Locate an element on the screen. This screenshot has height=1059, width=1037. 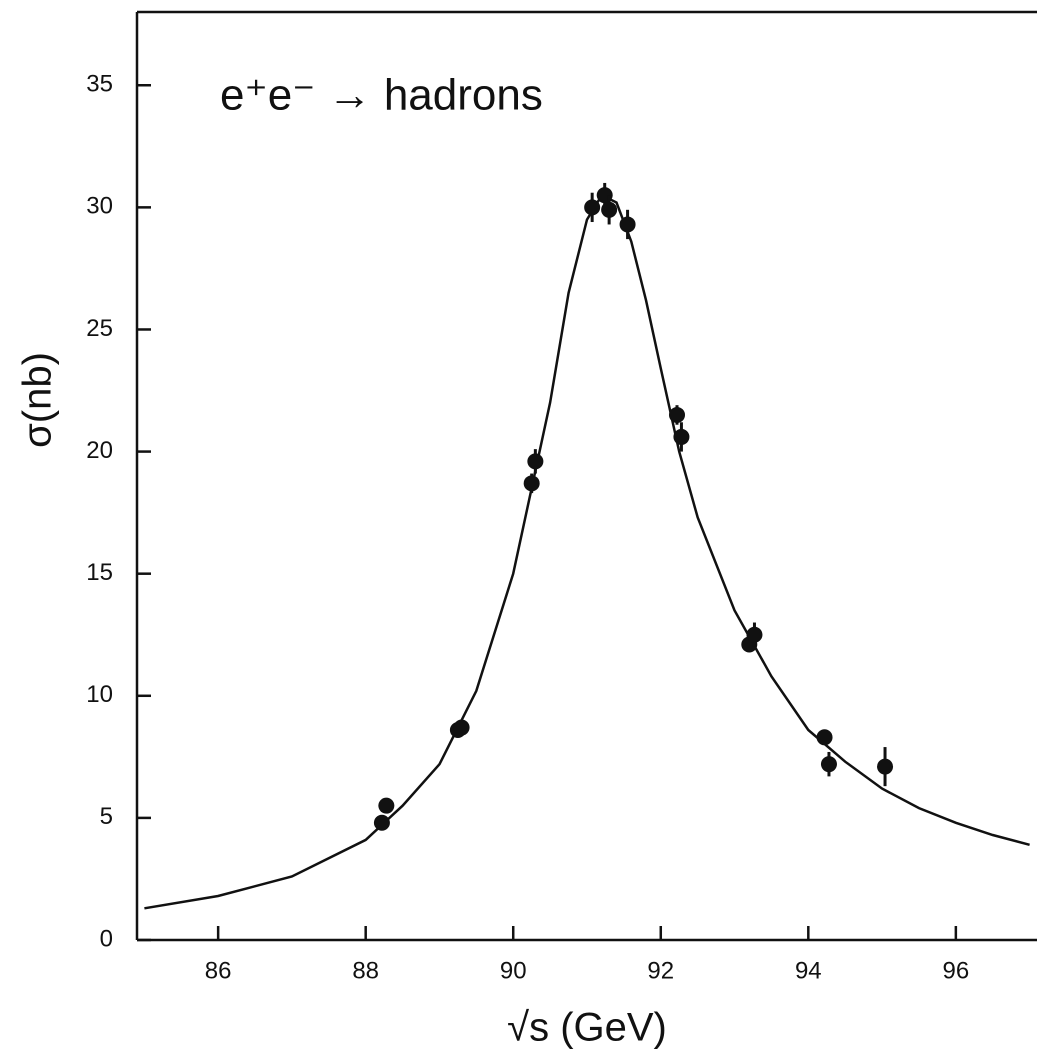
y-axis-label: σ(nb) is located at coordinates (38, 400).